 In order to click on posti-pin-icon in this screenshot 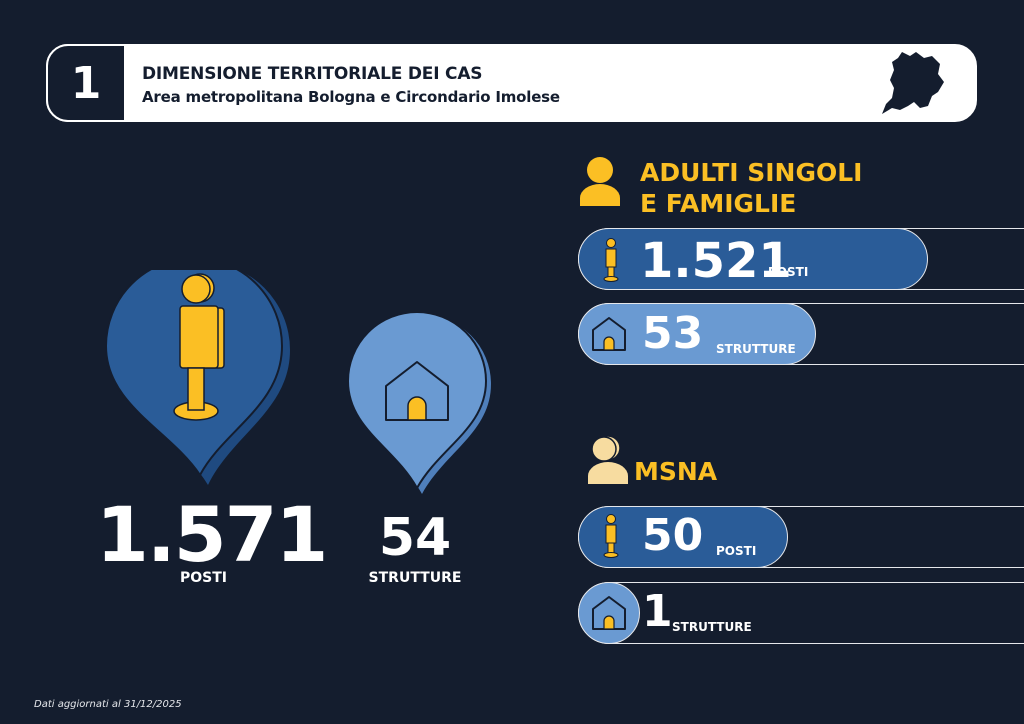, I will do `click(197, 377)`.